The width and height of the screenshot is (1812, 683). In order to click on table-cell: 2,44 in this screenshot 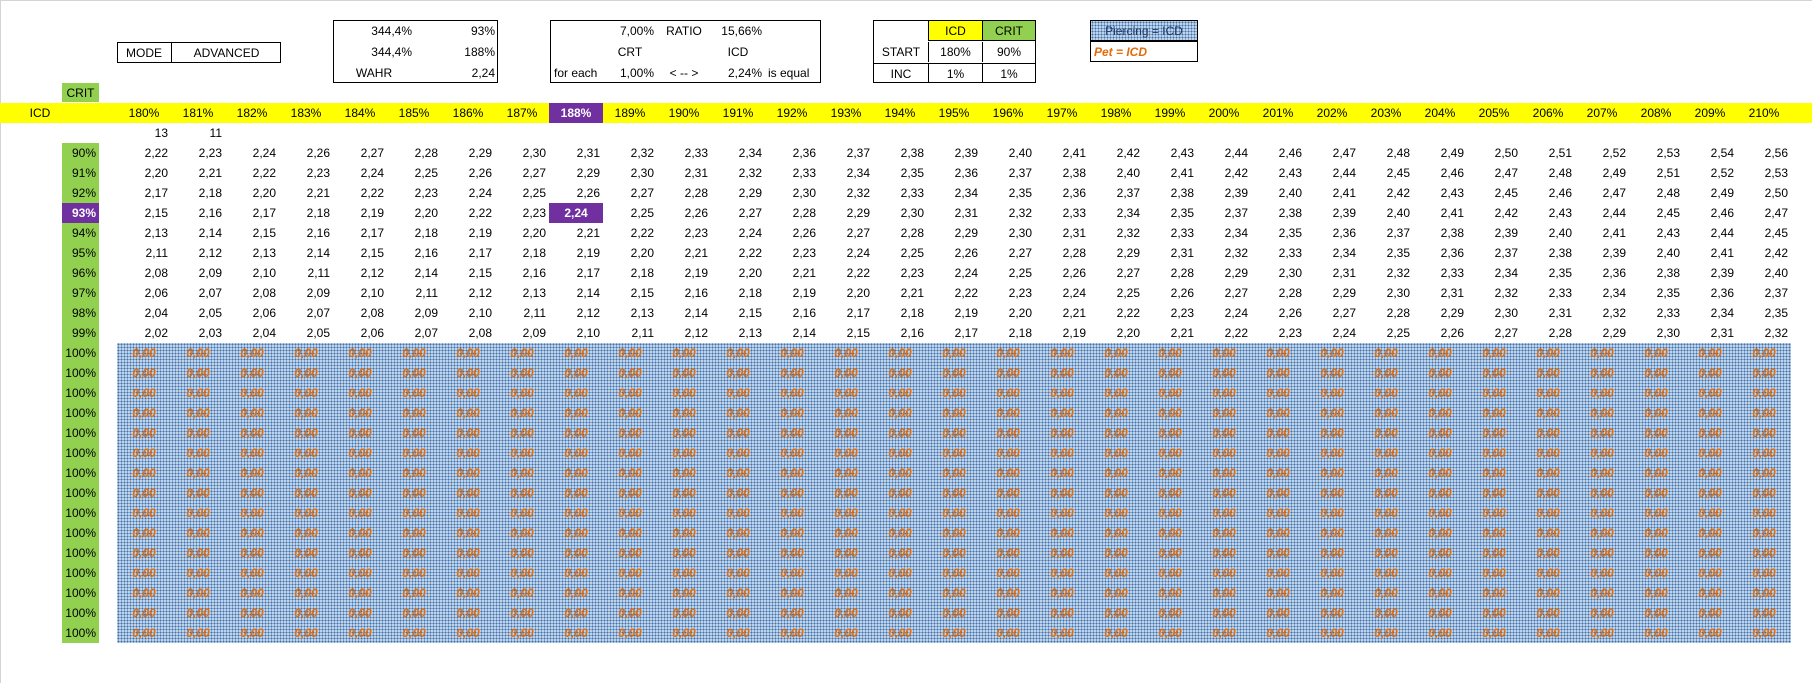, I will do `click(1344, 173)`.